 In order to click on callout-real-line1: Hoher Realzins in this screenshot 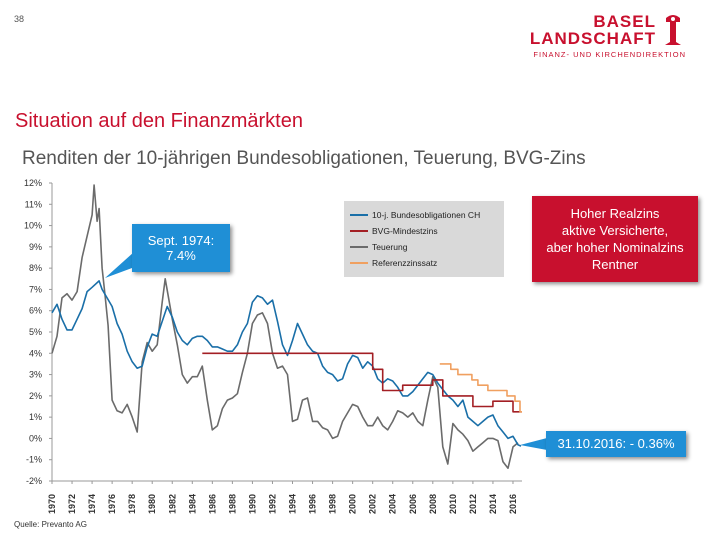, I will do `click(615, 213)`.